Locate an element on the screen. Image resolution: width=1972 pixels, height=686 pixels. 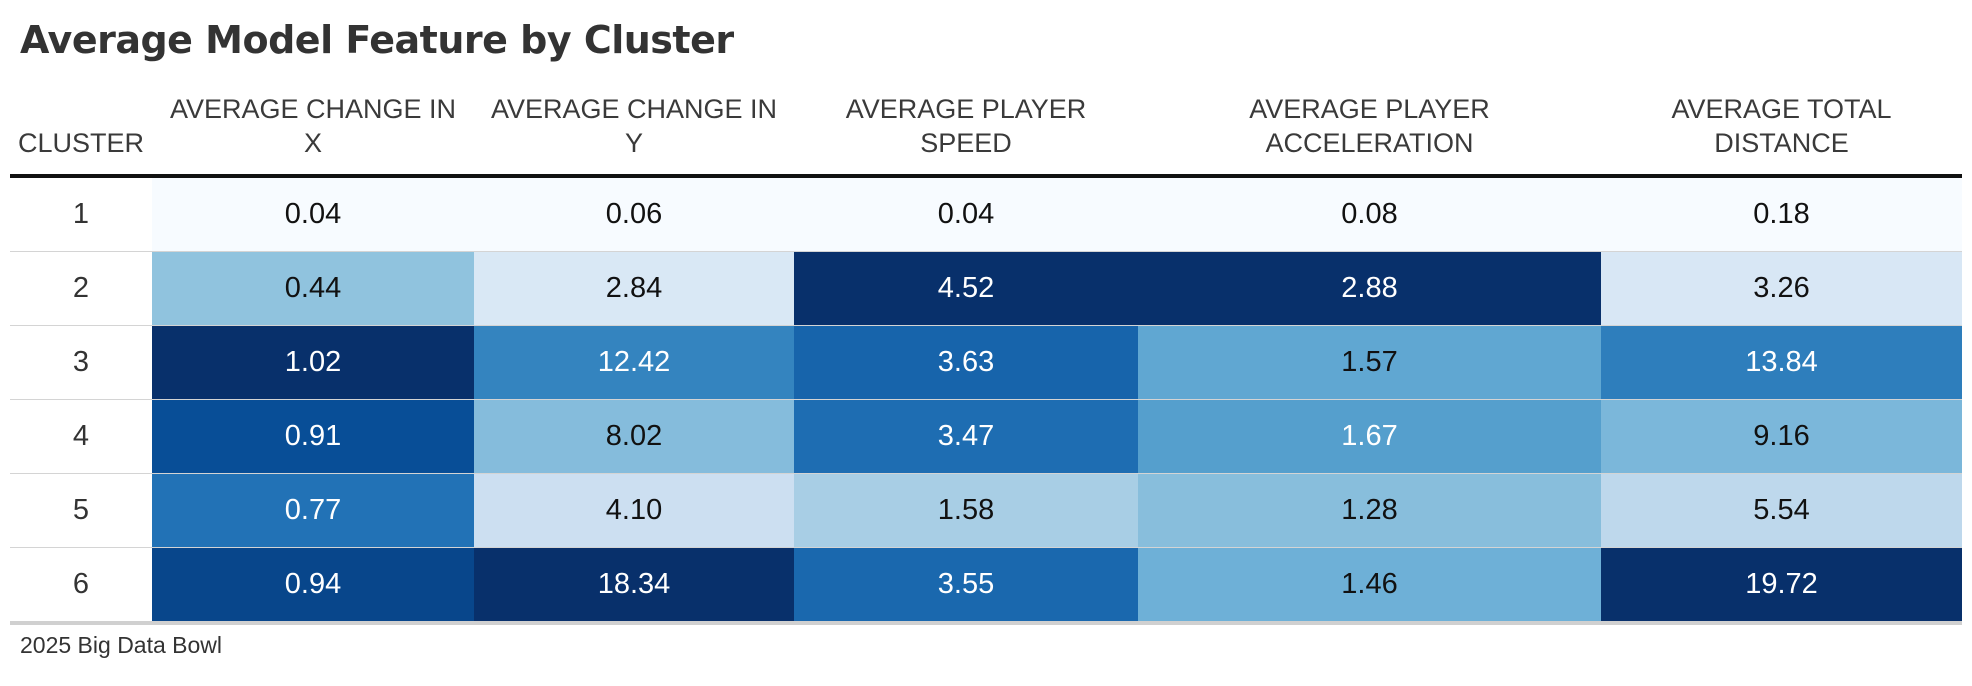
chart-title: Average Model Feature by Cluster is located at coordinates (377, 40).